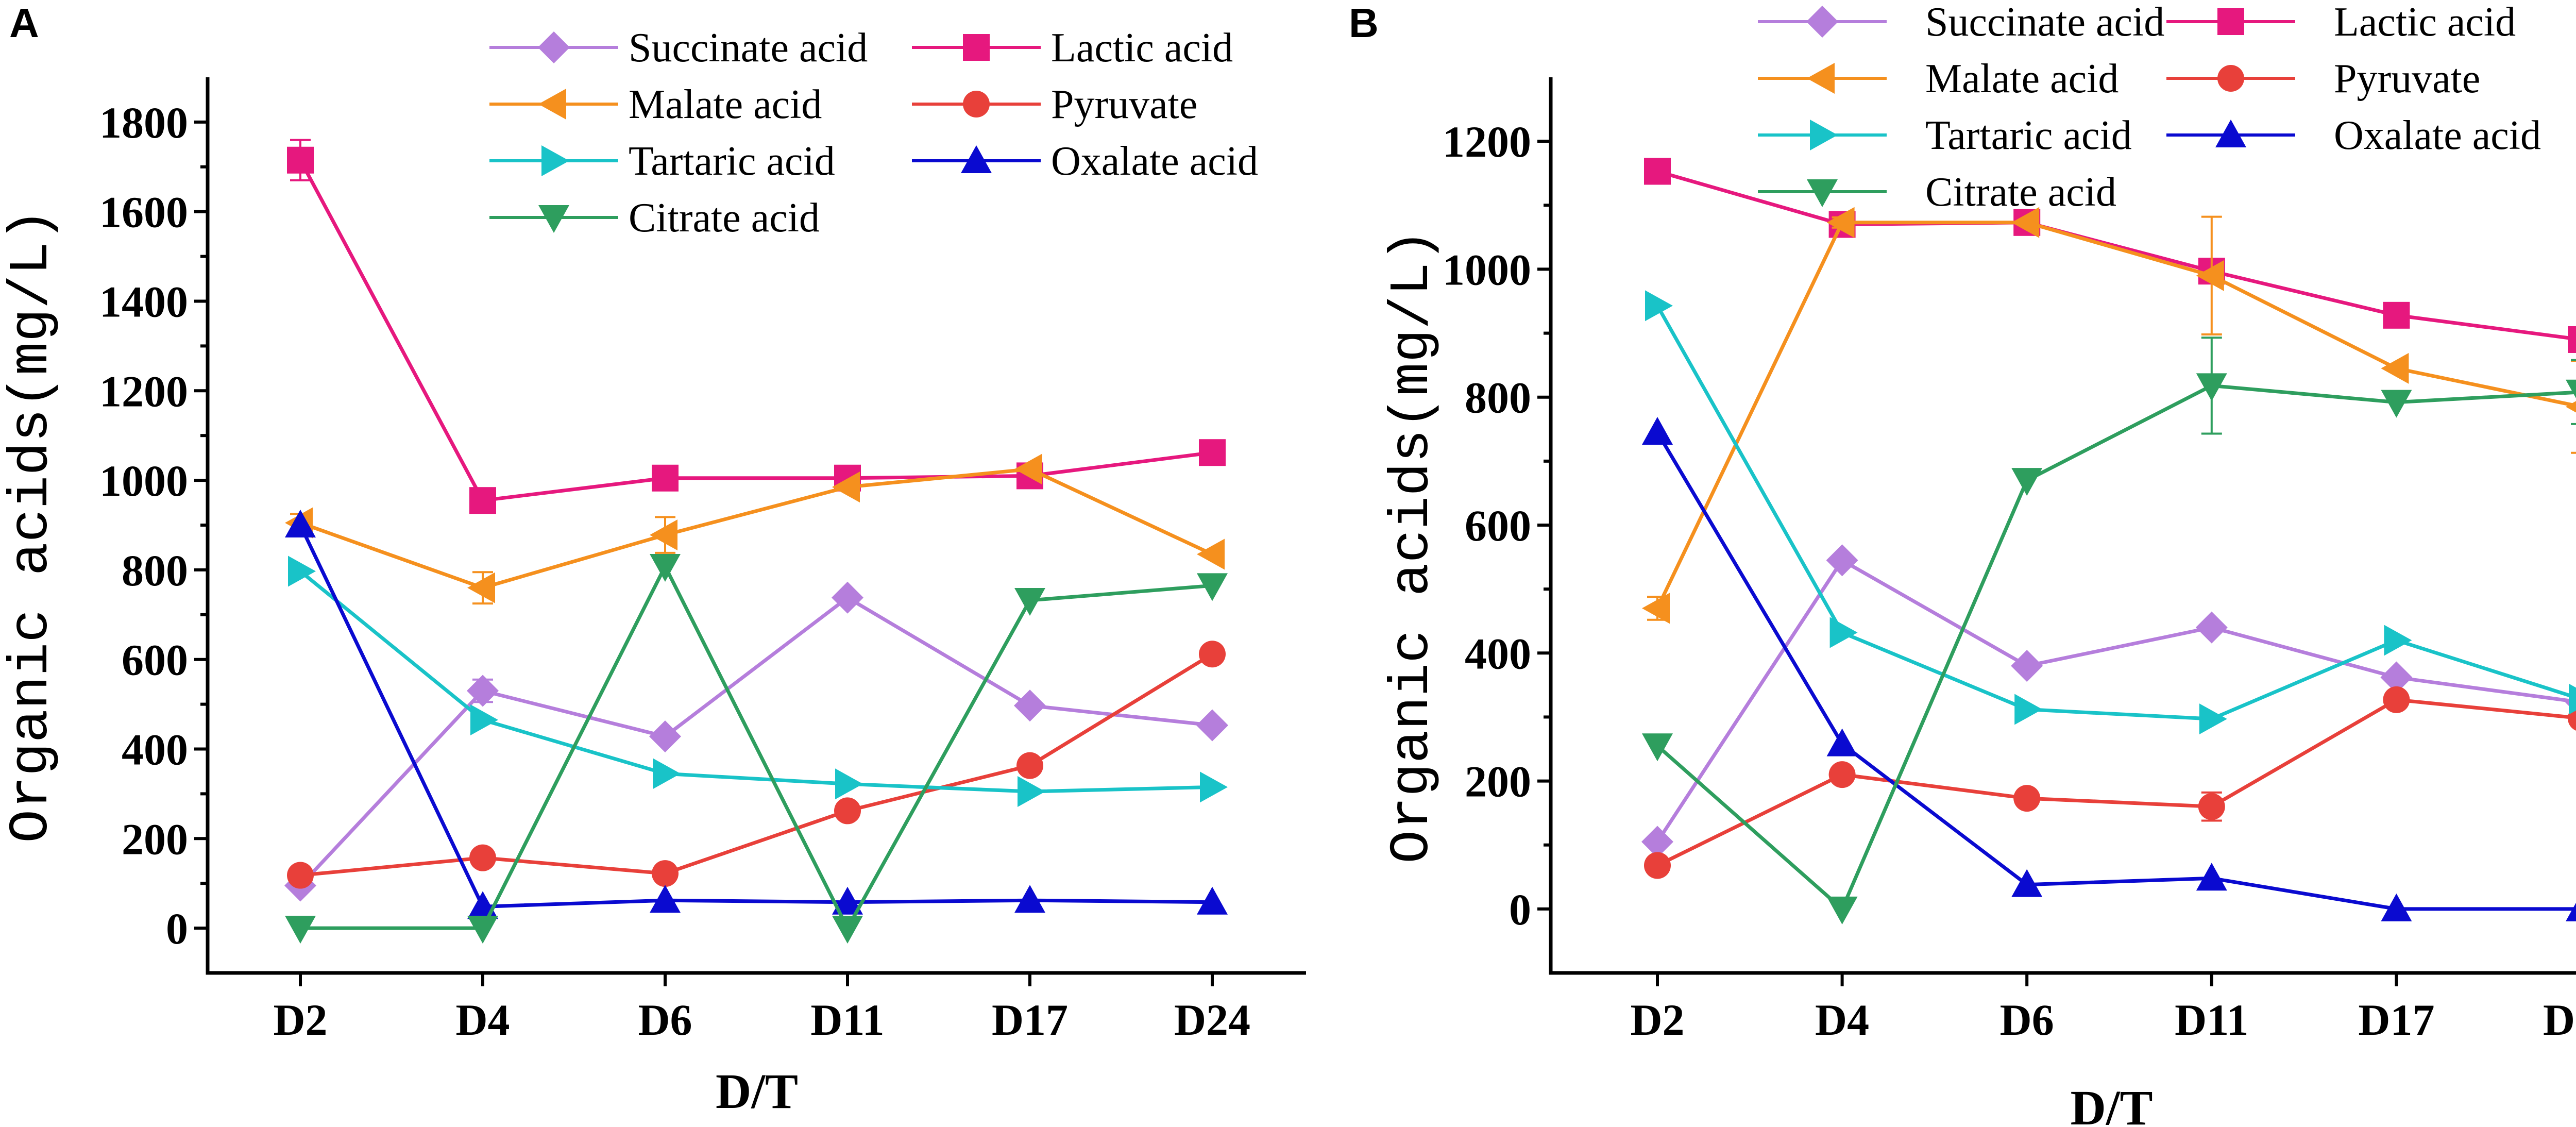  I want to click on panel-b-point-oxalate-acid-d11, so click(2211, 877).